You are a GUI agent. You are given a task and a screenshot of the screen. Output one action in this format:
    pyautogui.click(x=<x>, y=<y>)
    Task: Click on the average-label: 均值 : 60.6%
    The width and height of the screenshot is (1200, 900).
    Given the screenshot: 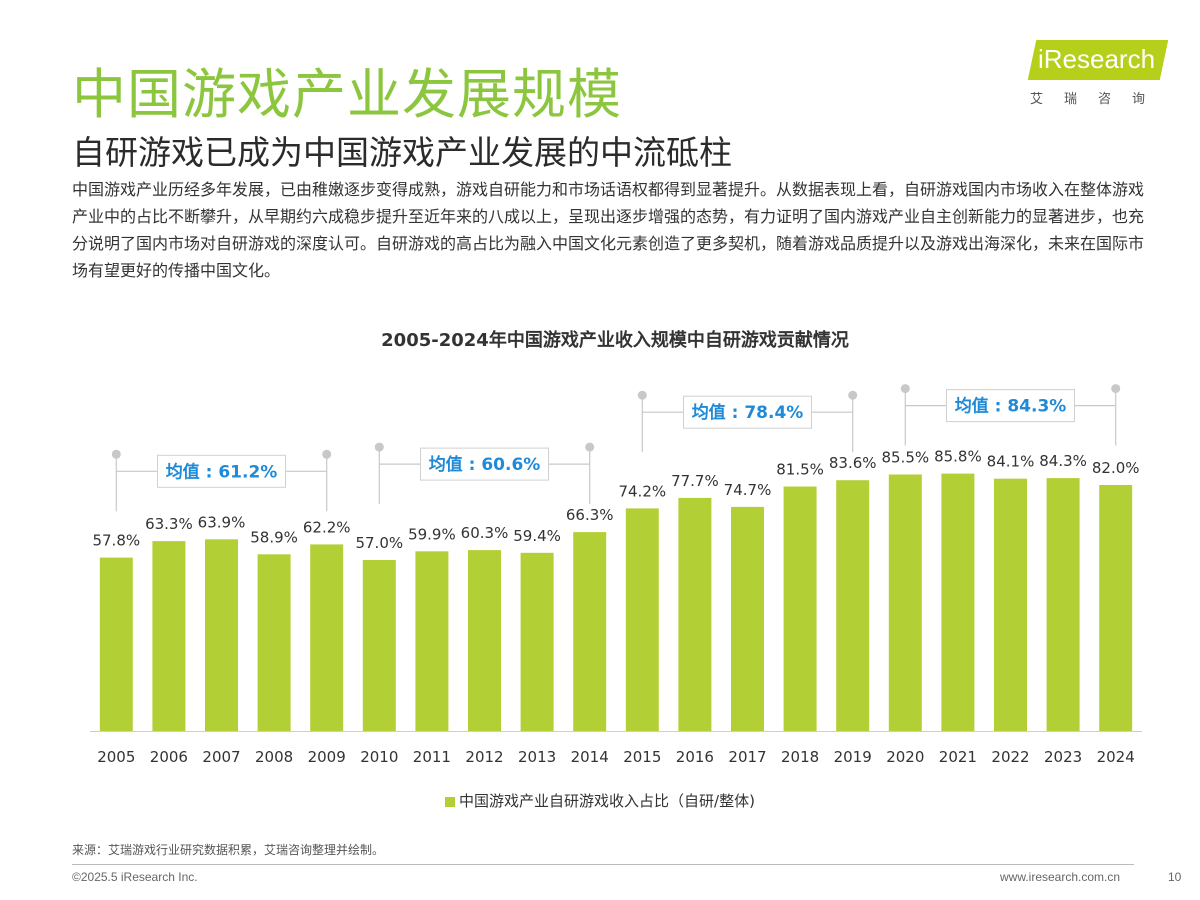 What is the action you would take?
    pyautogui.click(x=485, y=464)
    